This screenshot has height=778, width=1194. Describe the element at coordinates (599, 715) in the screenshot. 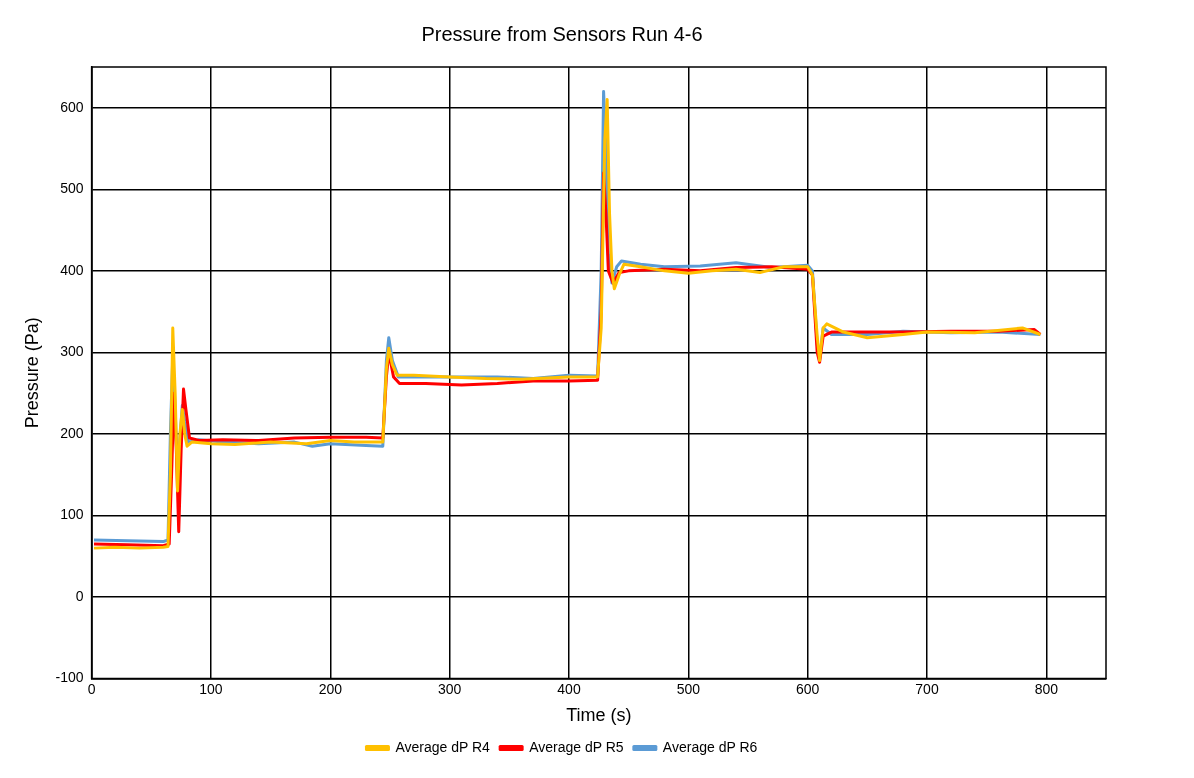

I see `x-axis-title: Time (s)` at that location.